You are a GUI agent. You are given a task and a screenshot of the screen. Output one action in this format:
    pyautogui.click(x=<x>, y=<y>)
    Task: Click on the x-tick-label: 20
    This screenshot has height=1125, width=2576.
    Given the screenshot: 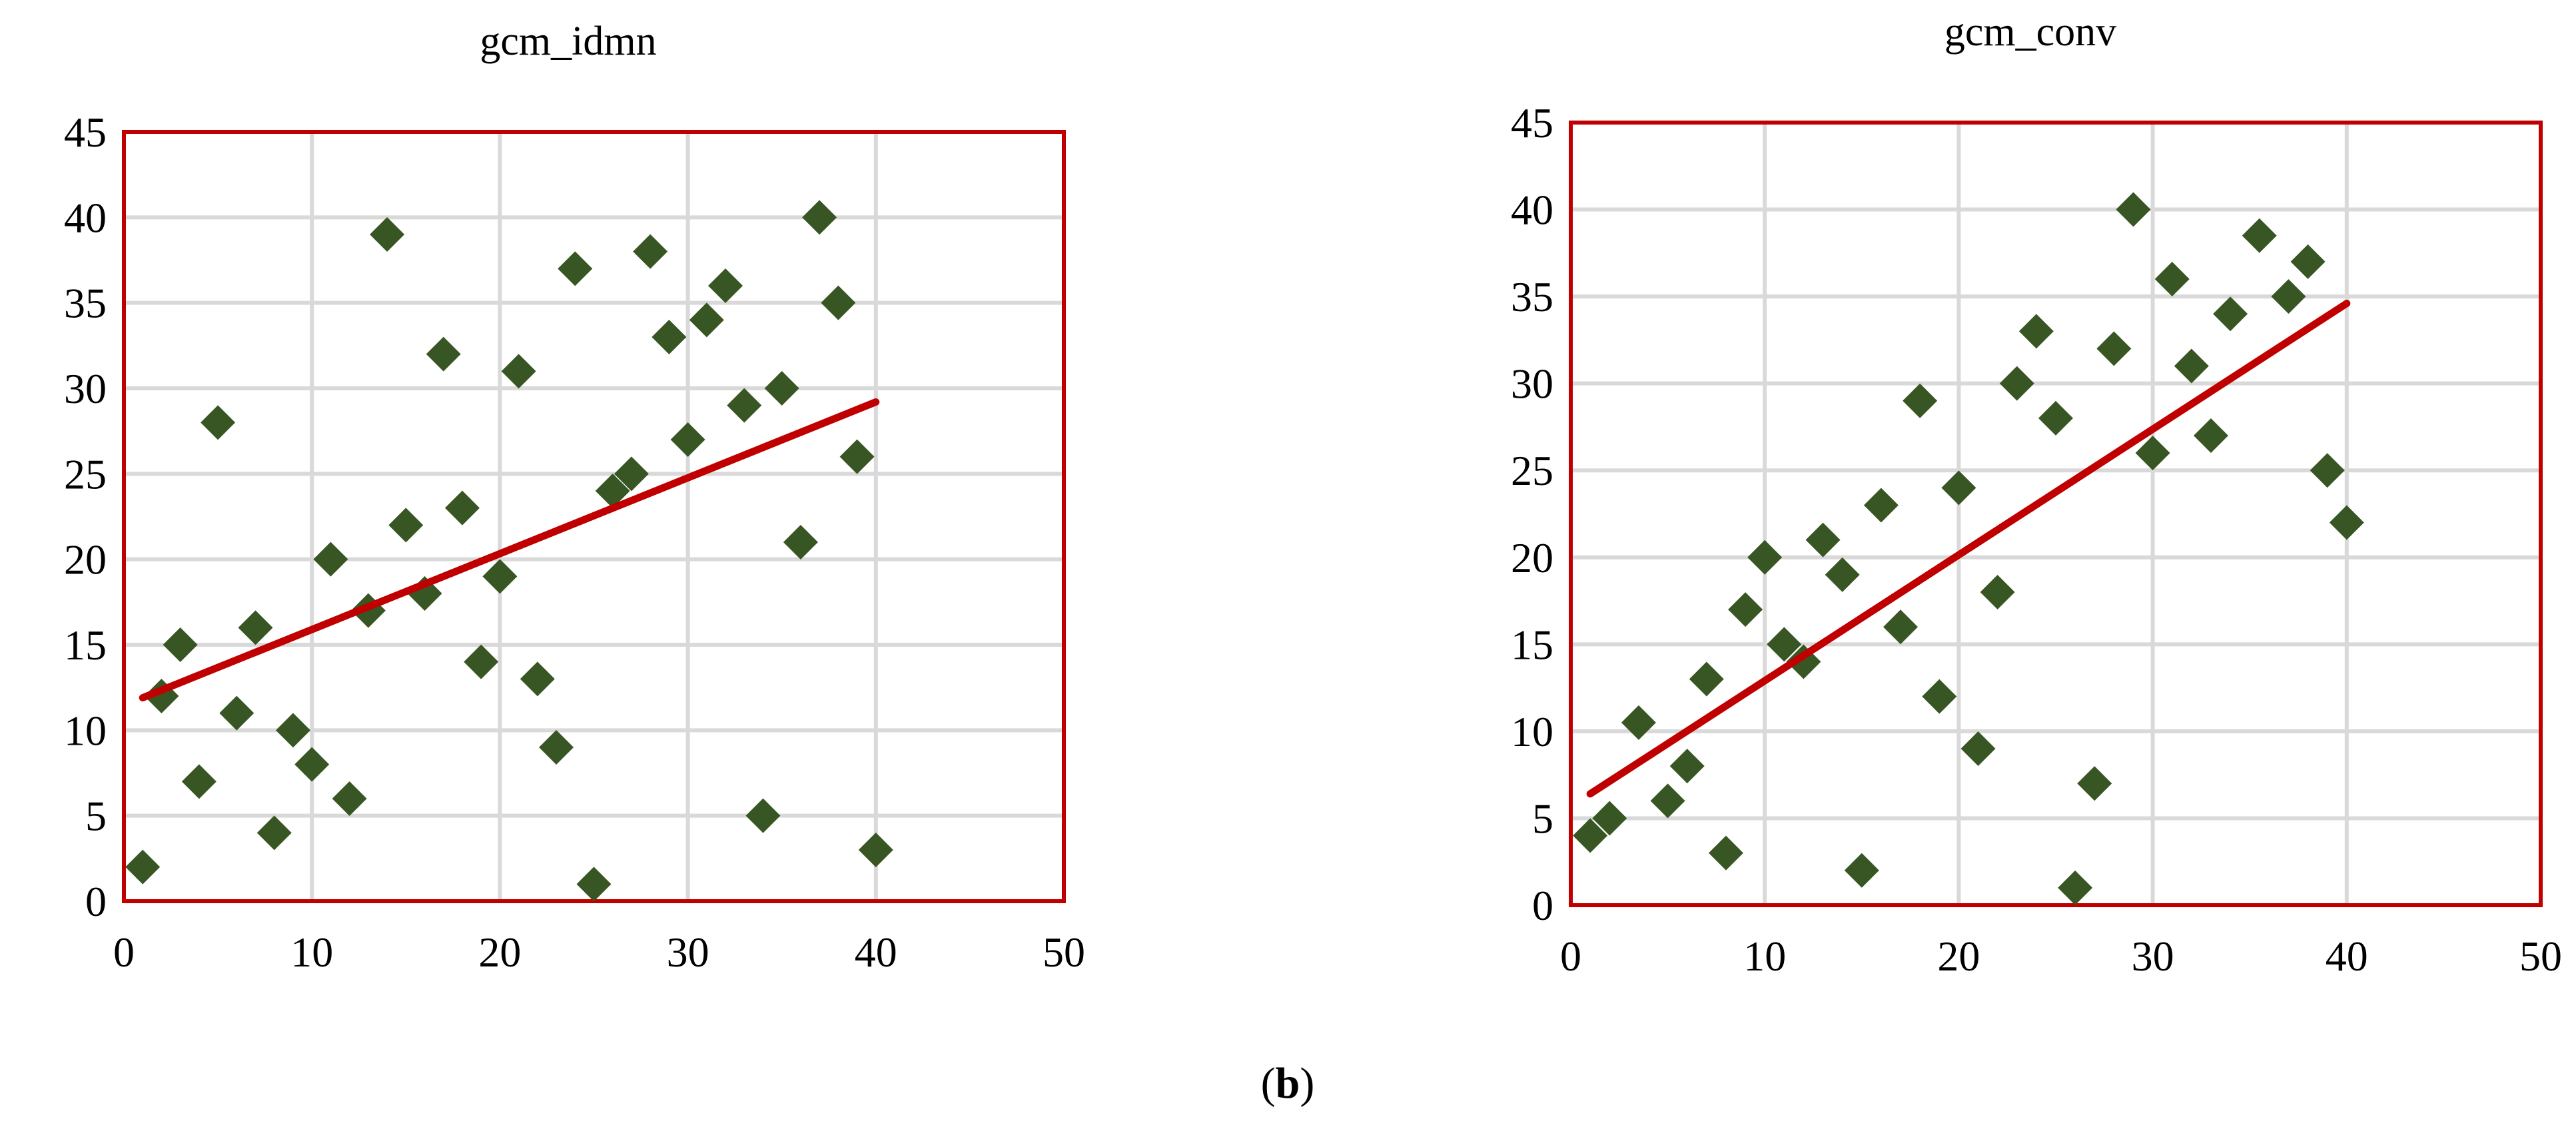 What is the action you would take?
    pyautogui.click(x=1959, y=957)
    